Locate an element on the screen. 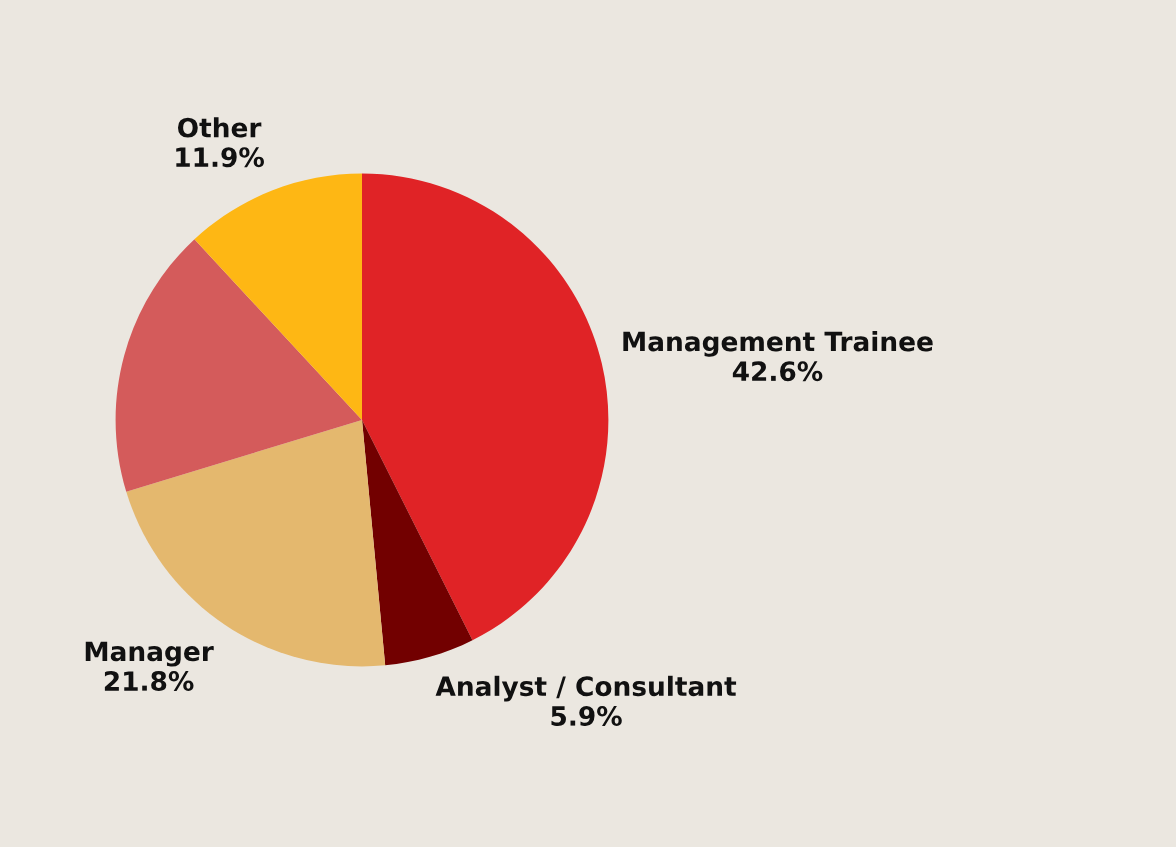 The width and height of the screenshot is (1176, 847). data-label: 42.6% is located at coordinates (777, 371).